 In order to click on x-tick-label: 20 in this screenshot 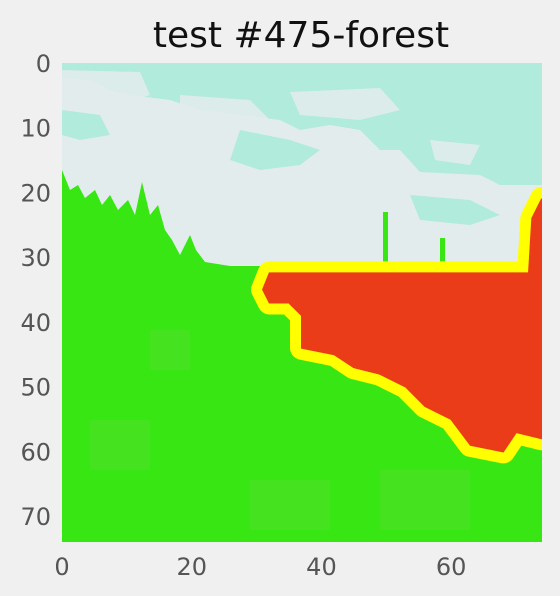, I will do `click(191, 567)`.